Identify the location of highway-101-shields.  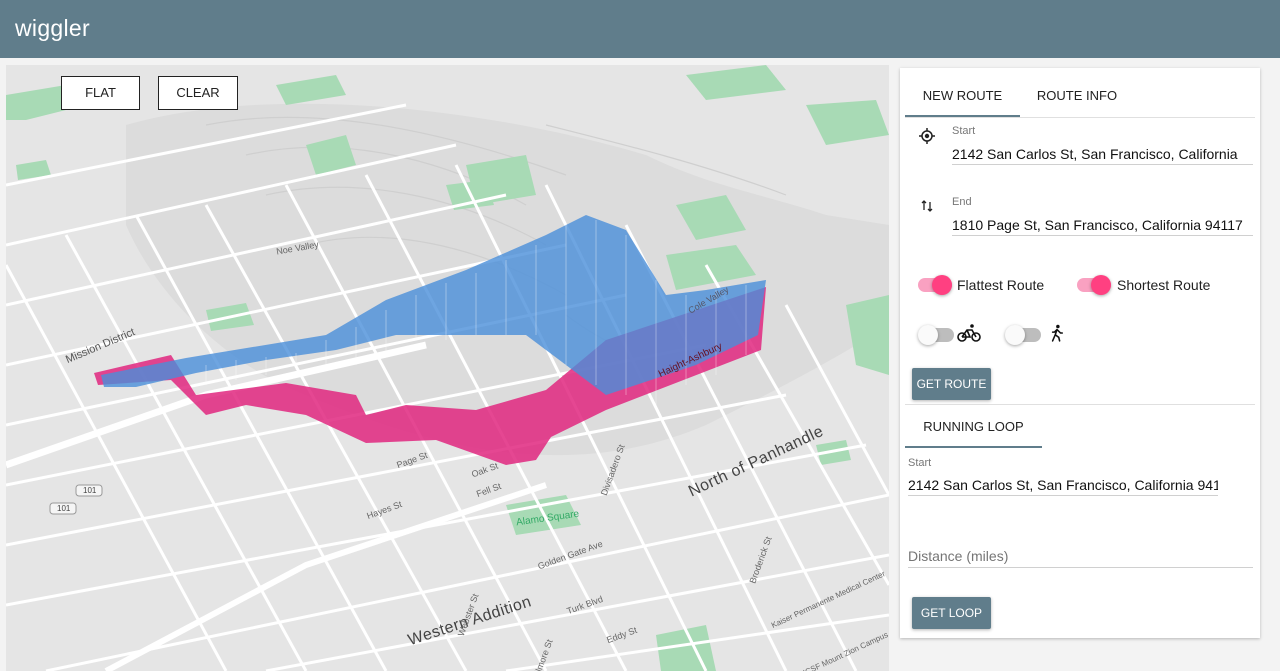
(76, 499).